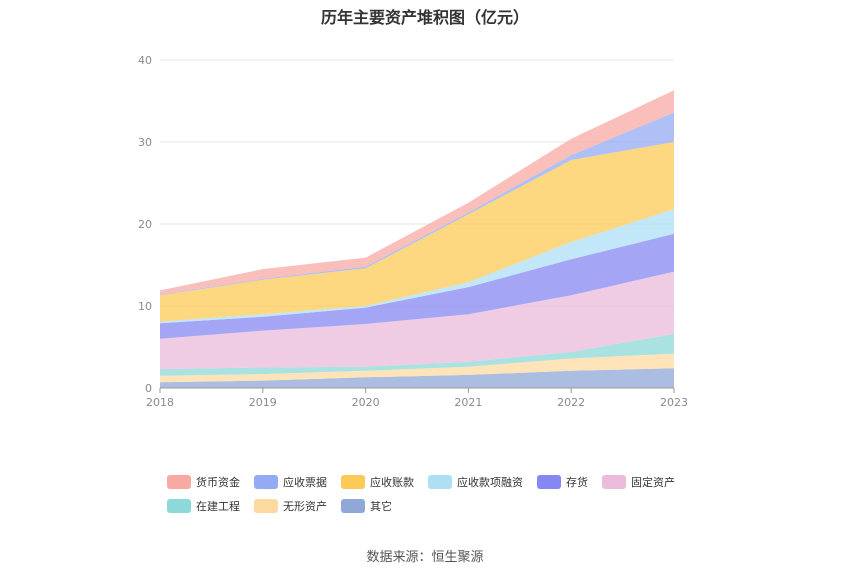  What do you see at coordinates (145, 60) in the screenshot?
I see `y-tick-label: 40` at bounding box center [145, 60].